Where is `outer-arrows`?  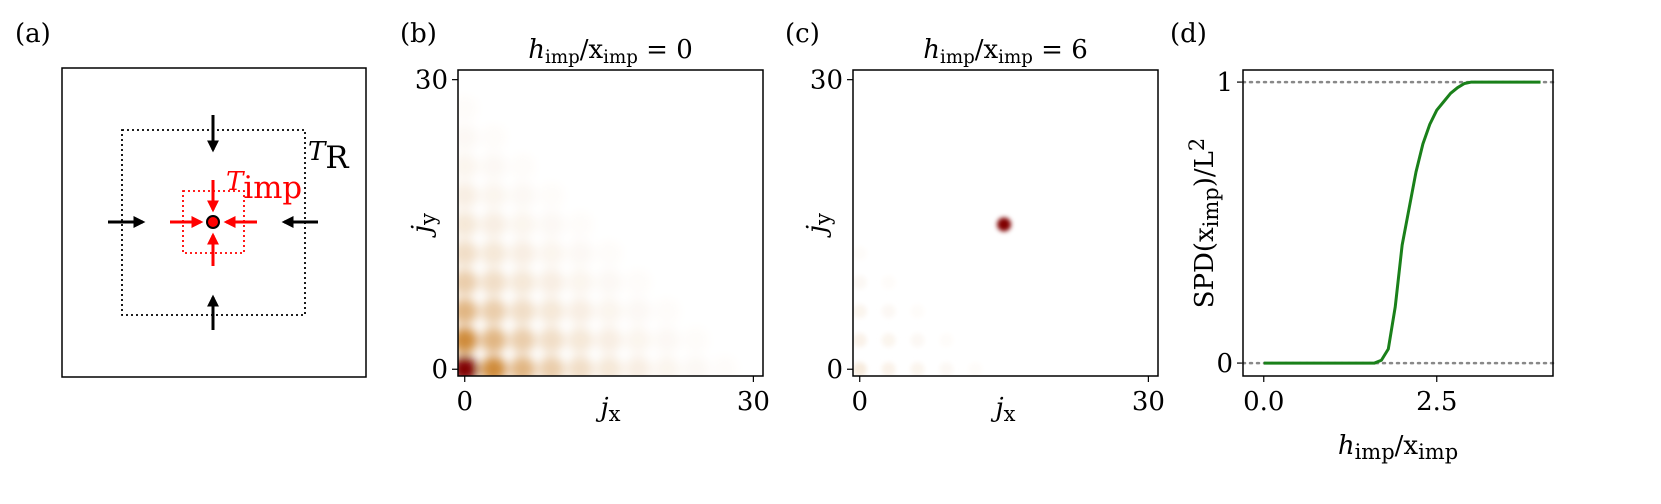 outer-arrows is located at coordinates (213, 222).